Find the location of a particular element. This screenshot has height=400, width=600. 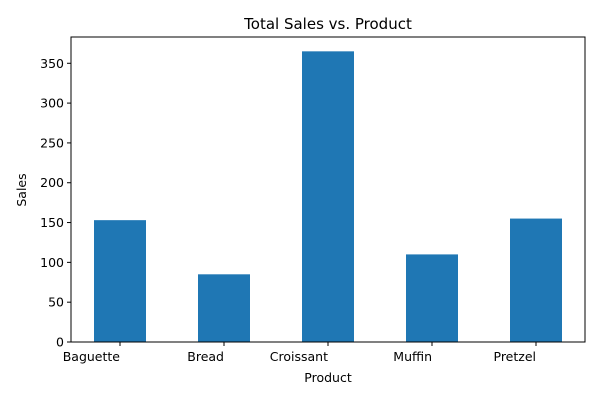

y-axis-label: Sales is located at coordinates (21, 189).